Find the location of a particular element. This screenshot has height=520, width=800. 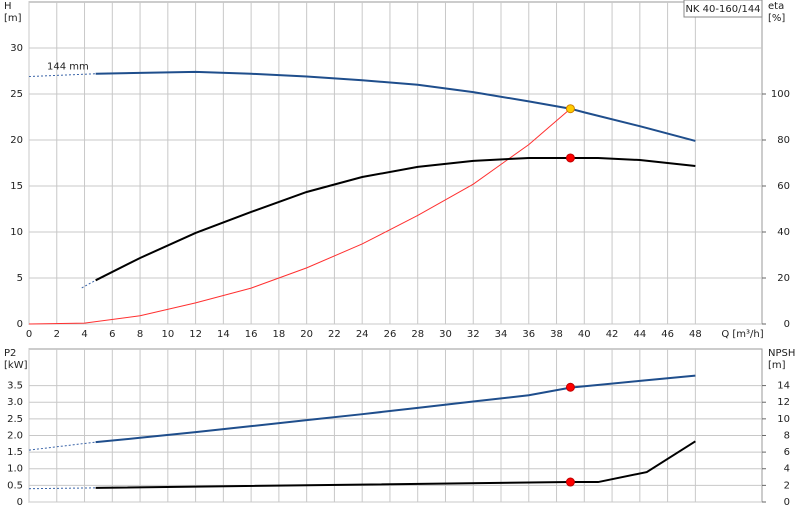

y2-tick-label: 14 is located at coordinates (783, 386).